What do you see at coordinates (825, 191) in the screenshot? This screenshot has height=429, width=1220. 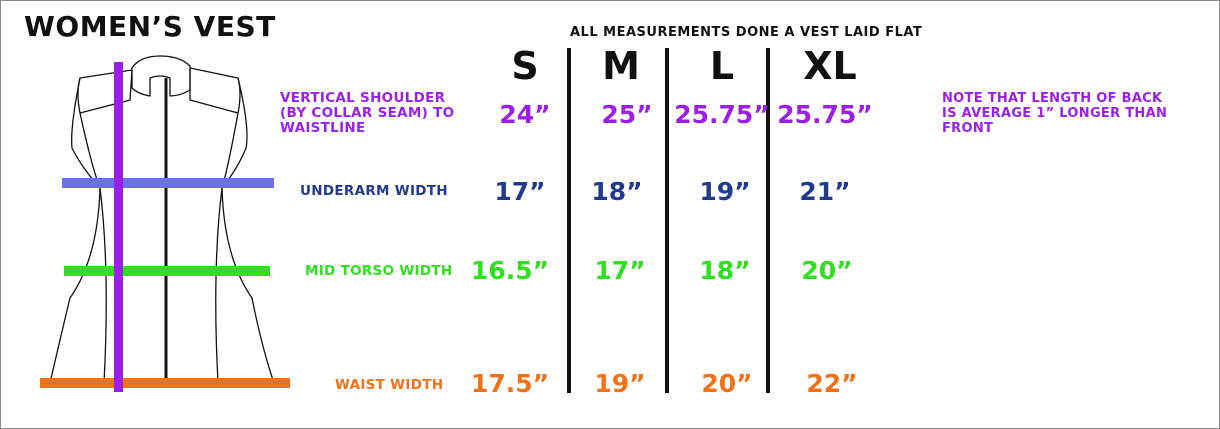 I see `underarm-width-xl: 21”` at bounding box center [825, 191].